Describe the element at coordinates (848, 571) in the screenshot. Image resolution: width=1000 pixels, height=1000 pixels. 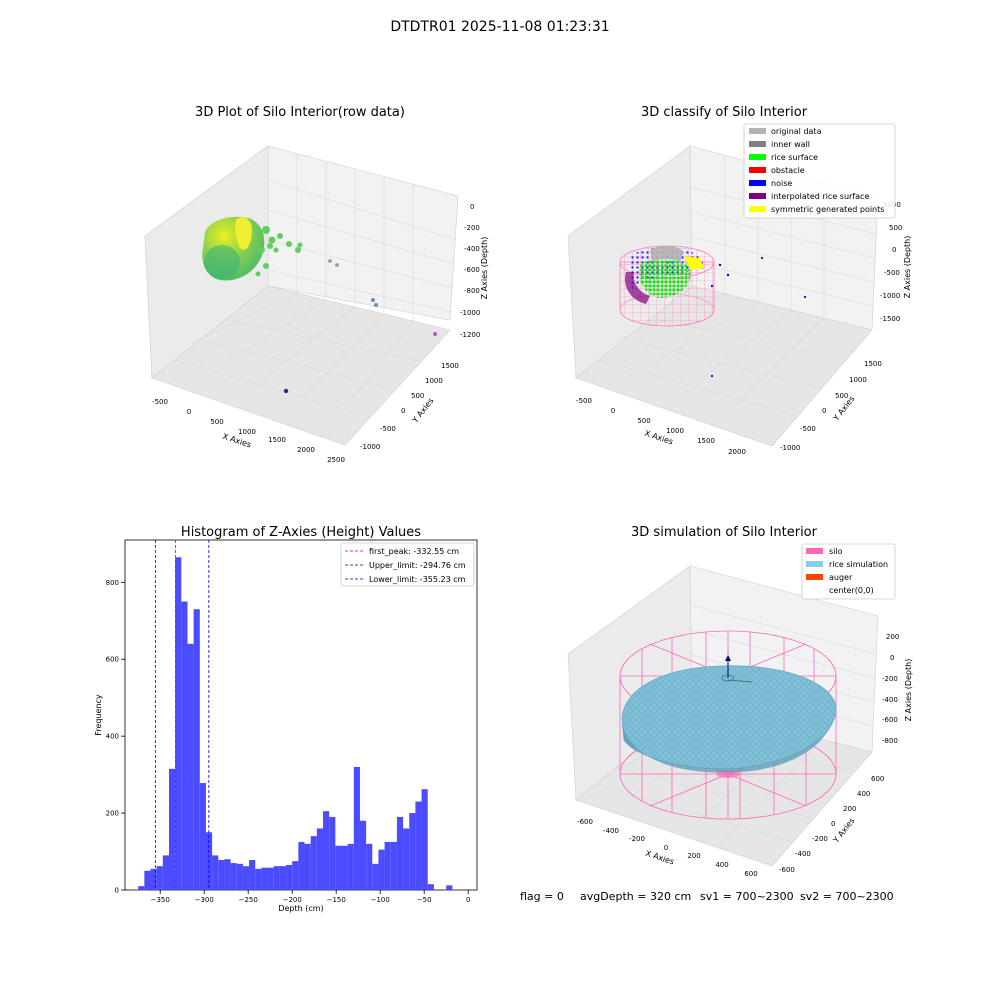
I see `simulation-legend: silo rice simulation auger center(0,0)` at that location.